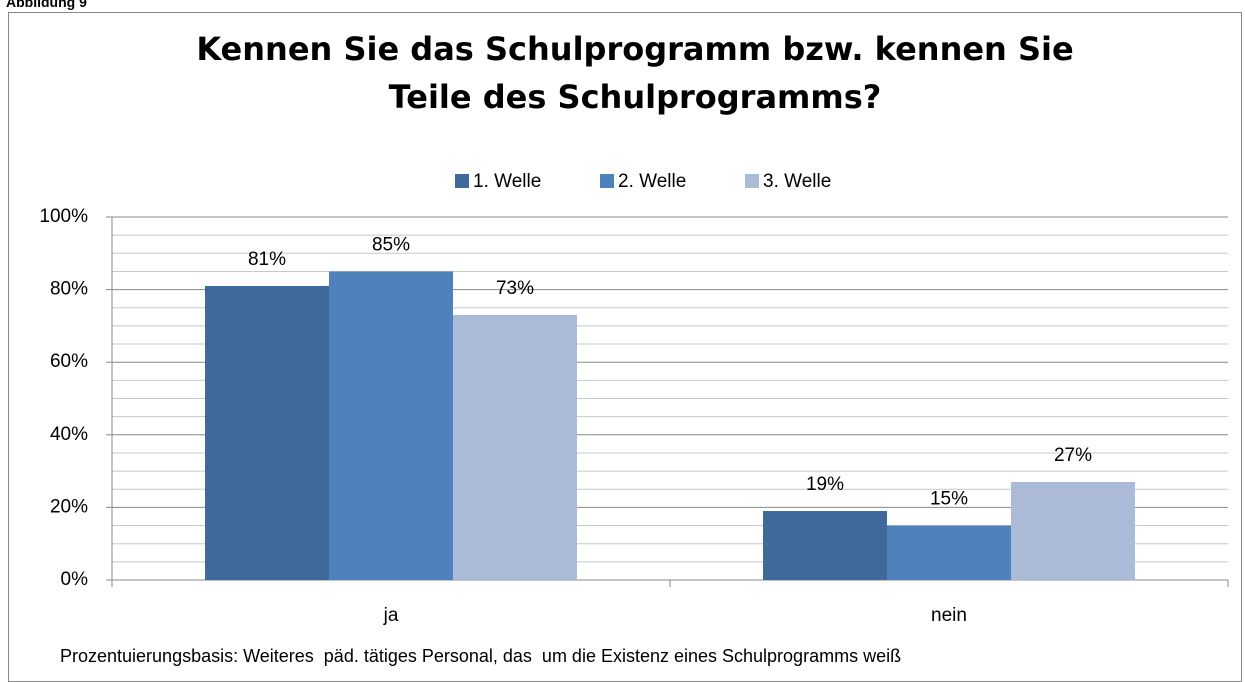 The height and width of the screenshot is (682, 1245). What do you see at coordinates (949, 499) in the screenshot?
I see `value-label: 15%` at bounding box center [949, 499].